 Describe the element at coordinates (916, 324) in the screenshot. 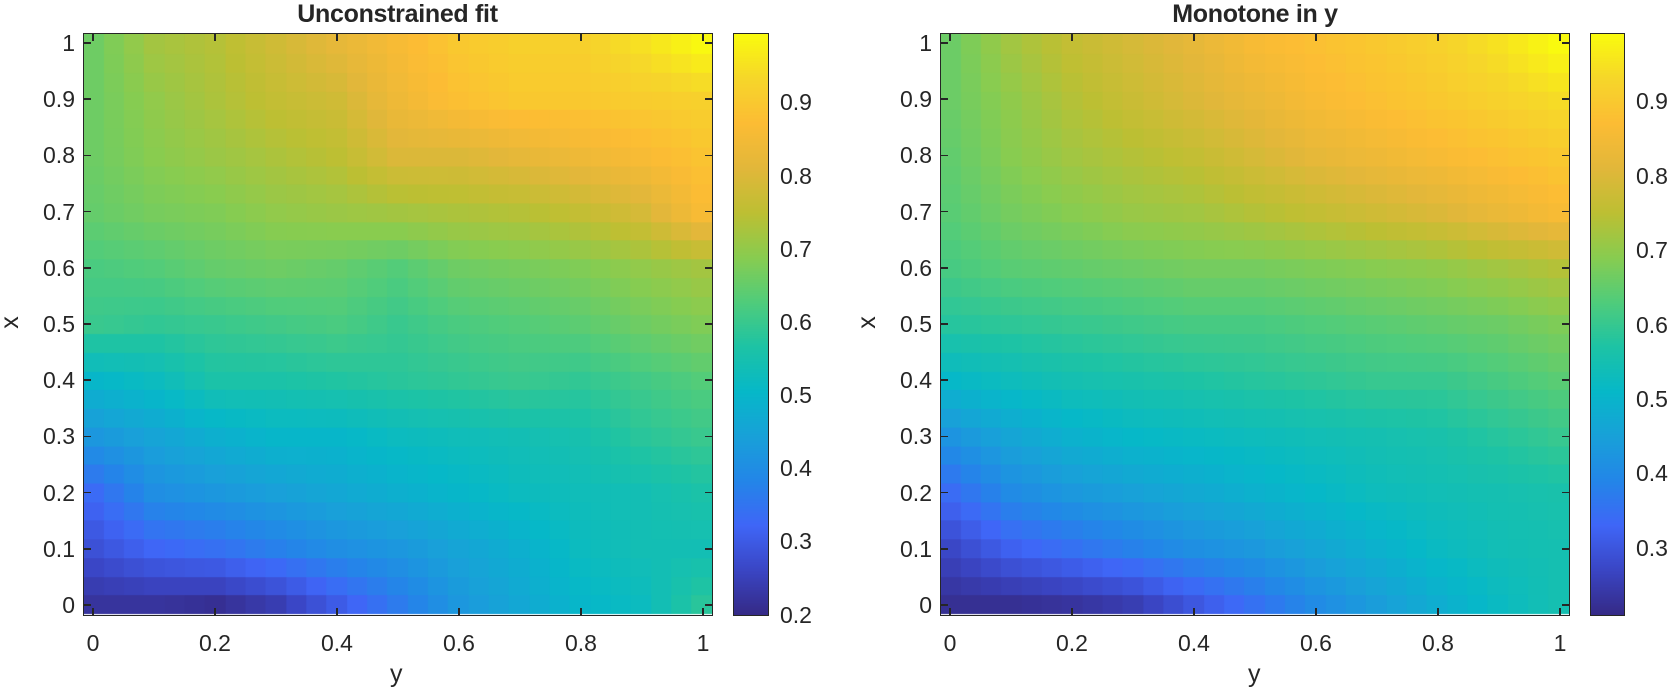

I see `y-tick-label: 0.5` at that location.